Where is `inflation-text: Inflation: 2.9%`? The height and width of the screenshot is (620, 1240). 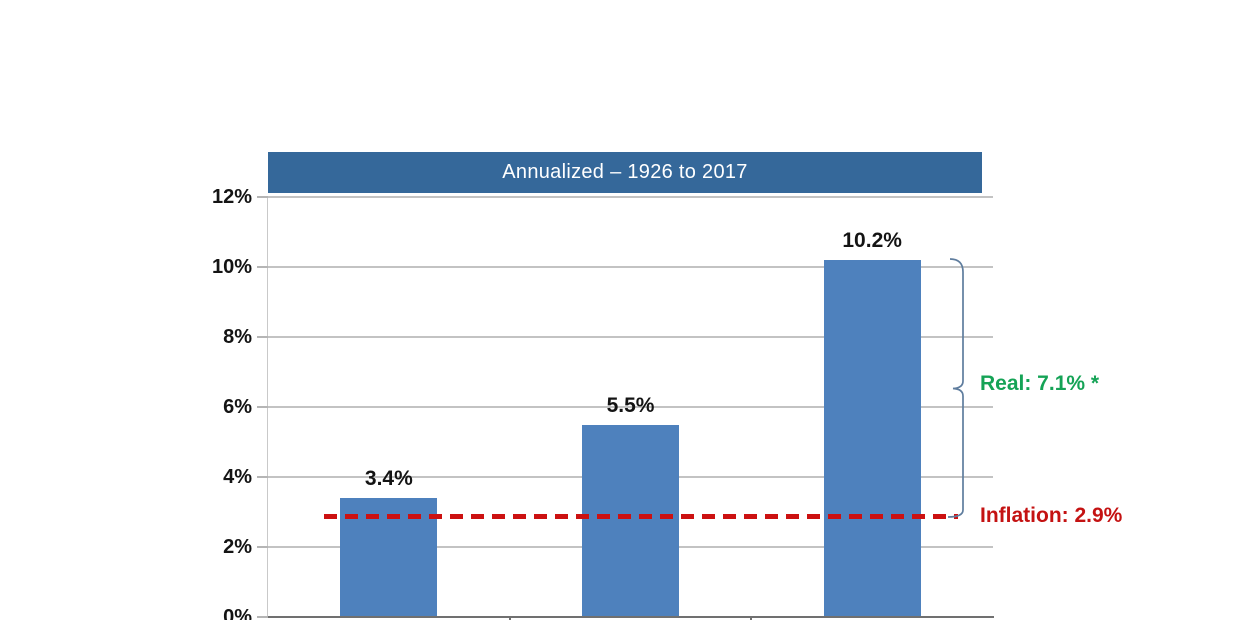
inflation-text: Inflation: 2.9% is located at coordinates (1051, 515).